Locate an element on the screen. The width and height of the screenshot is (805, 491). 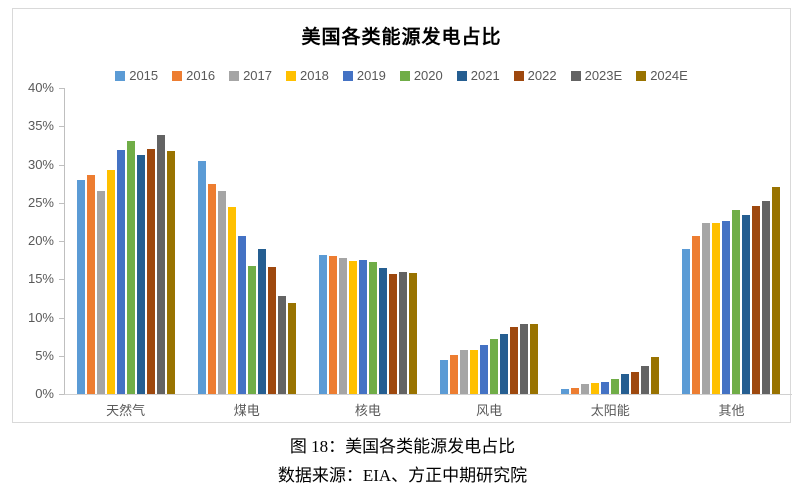
bar-天然气-2024E is located at coordinates (170, 272).